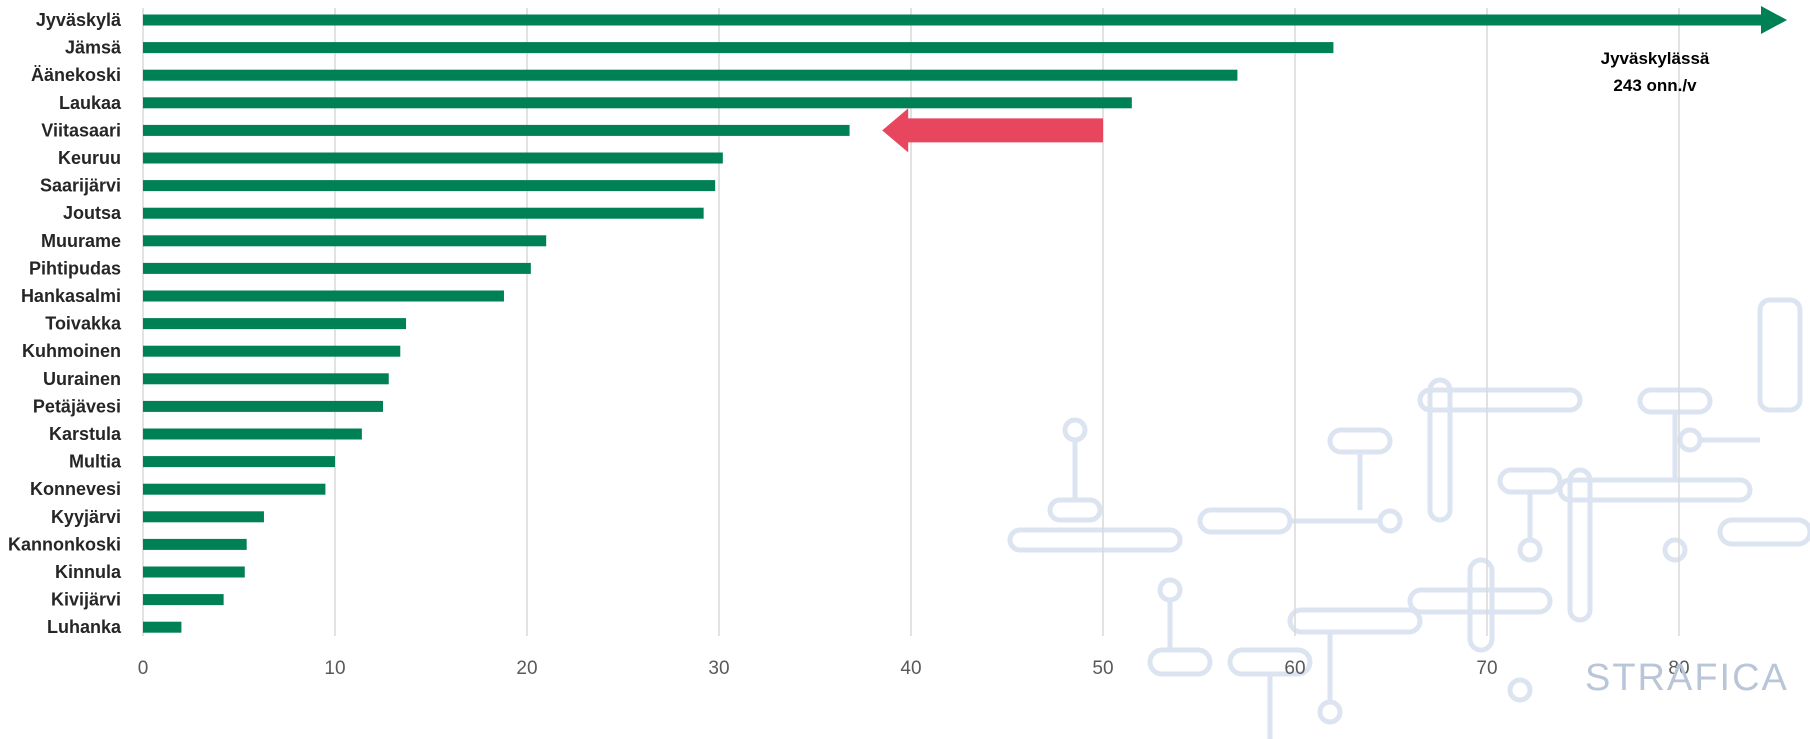 The image size is (1810, 739). What do you see at coordinates (718, 668) in the screenshot?
I see `x-tick-label: 30` at bounding box center [718, 668].